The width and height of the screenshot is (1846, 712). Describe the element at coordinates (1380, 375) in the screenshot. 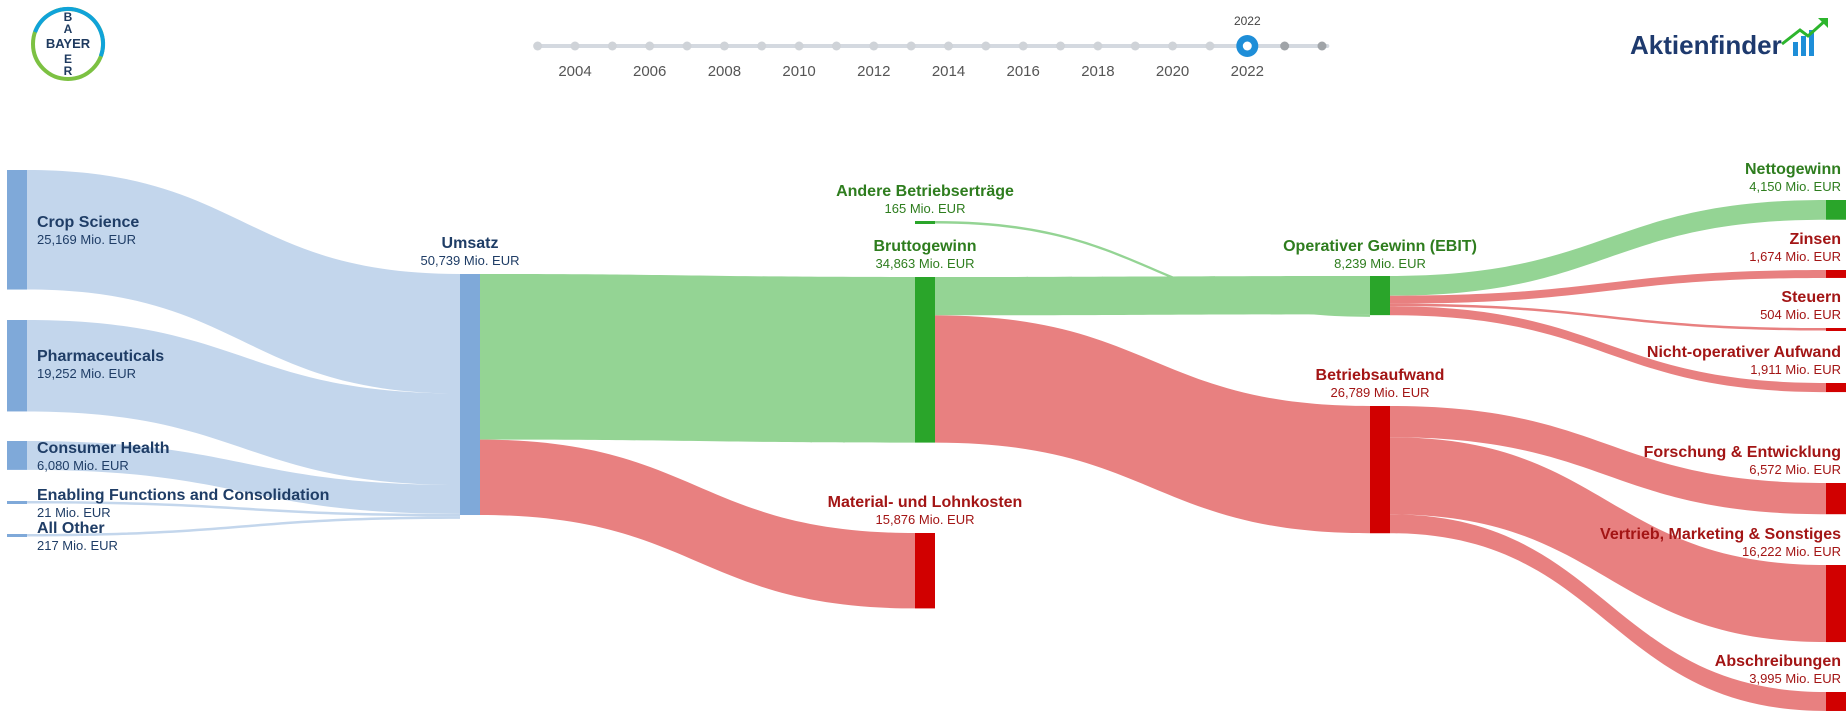

I see `sankey-label-name-betrieb: Betriebsaufwand` at that location.